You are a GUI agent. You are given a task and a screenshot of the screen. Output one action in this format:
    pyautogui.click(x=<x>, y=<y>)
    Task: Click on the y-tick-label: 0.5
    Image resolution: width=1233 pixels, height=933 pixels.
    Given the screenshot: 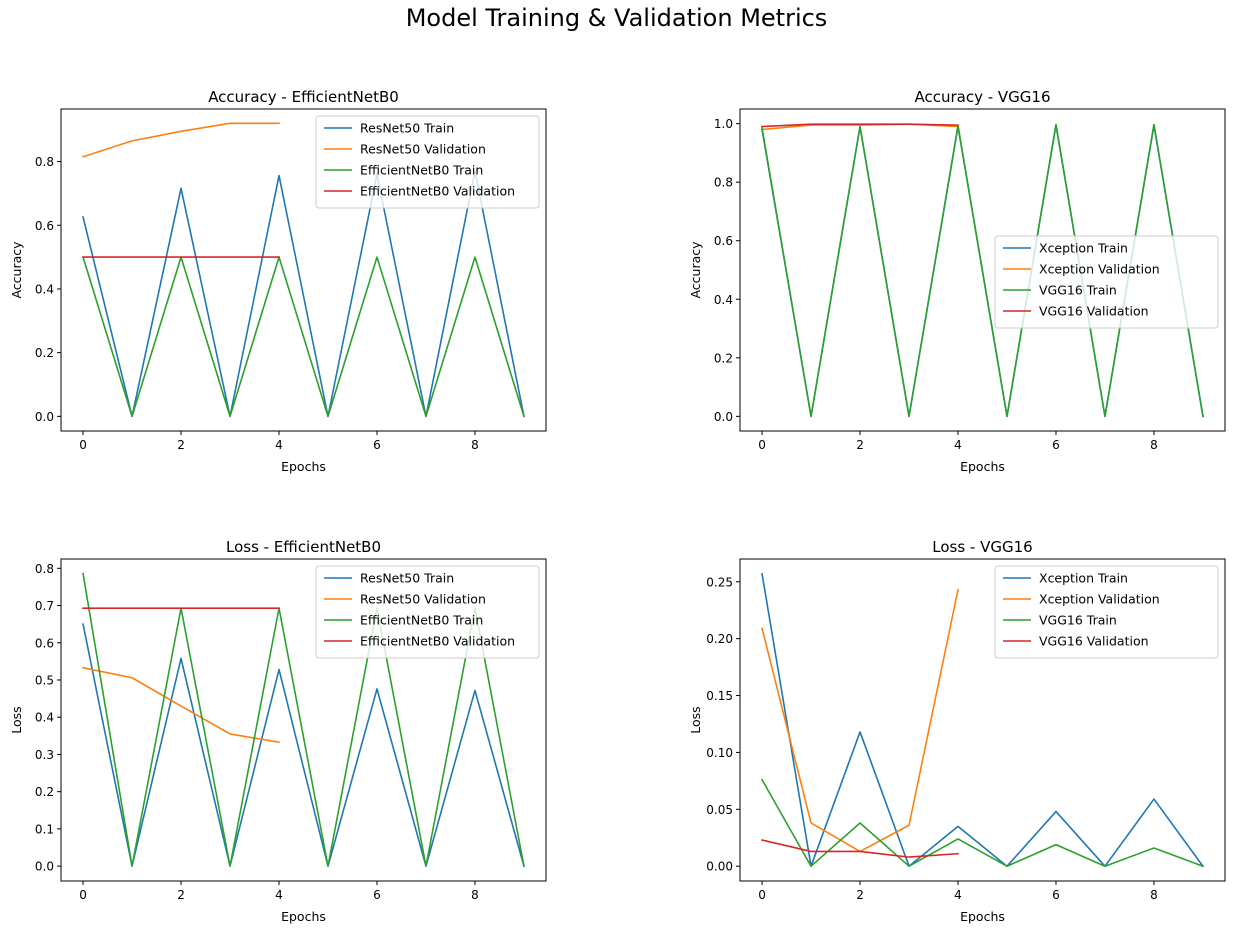 What is the action you would take?
    pyautogui.click(x=44, y=680)
    